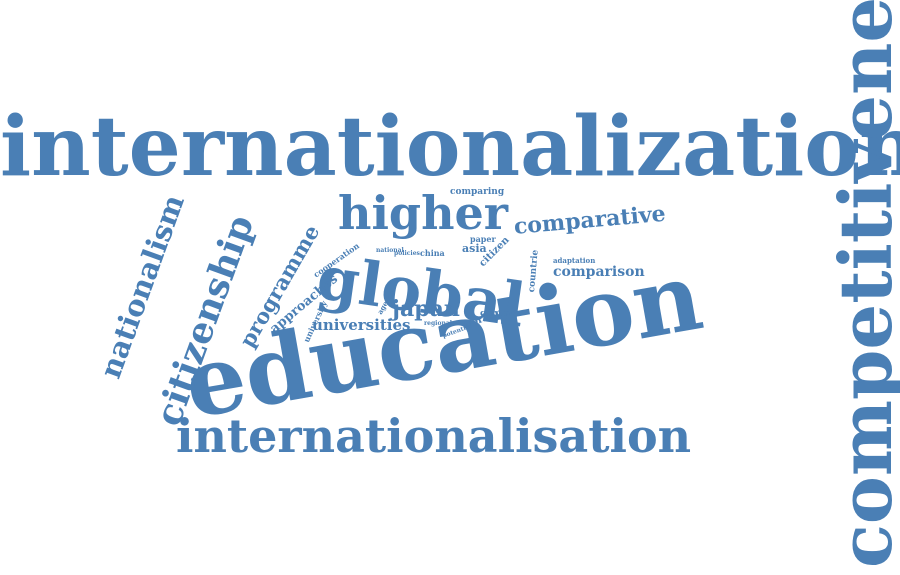 Image resolution: width=900 pixels, height=575 pixels. Describe the element at coordinates (407, 253) in the screenshot. I see `word-policies: policies` at that location.